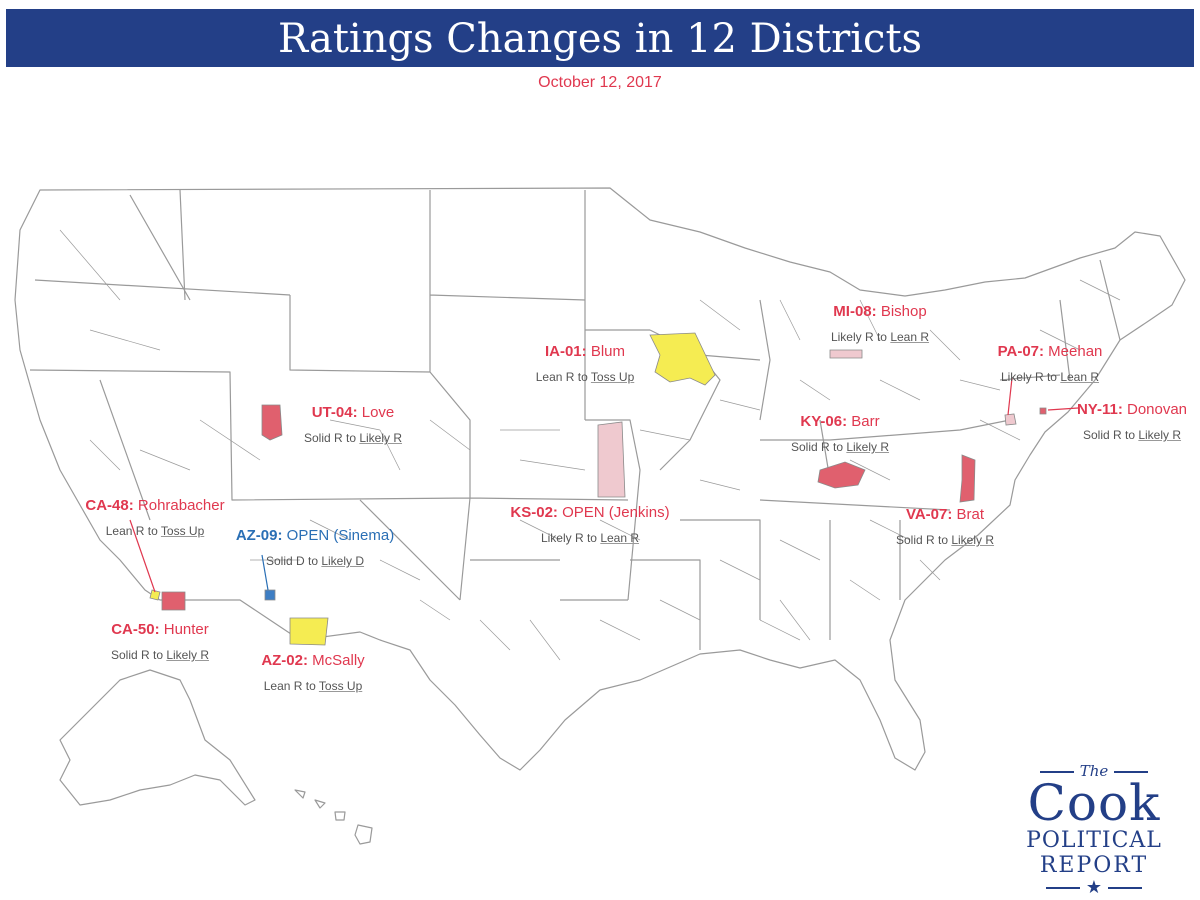 The width and height of the screenshot is (1200, 900). I want to click on district-ia-01-shape, so click(682, 359).